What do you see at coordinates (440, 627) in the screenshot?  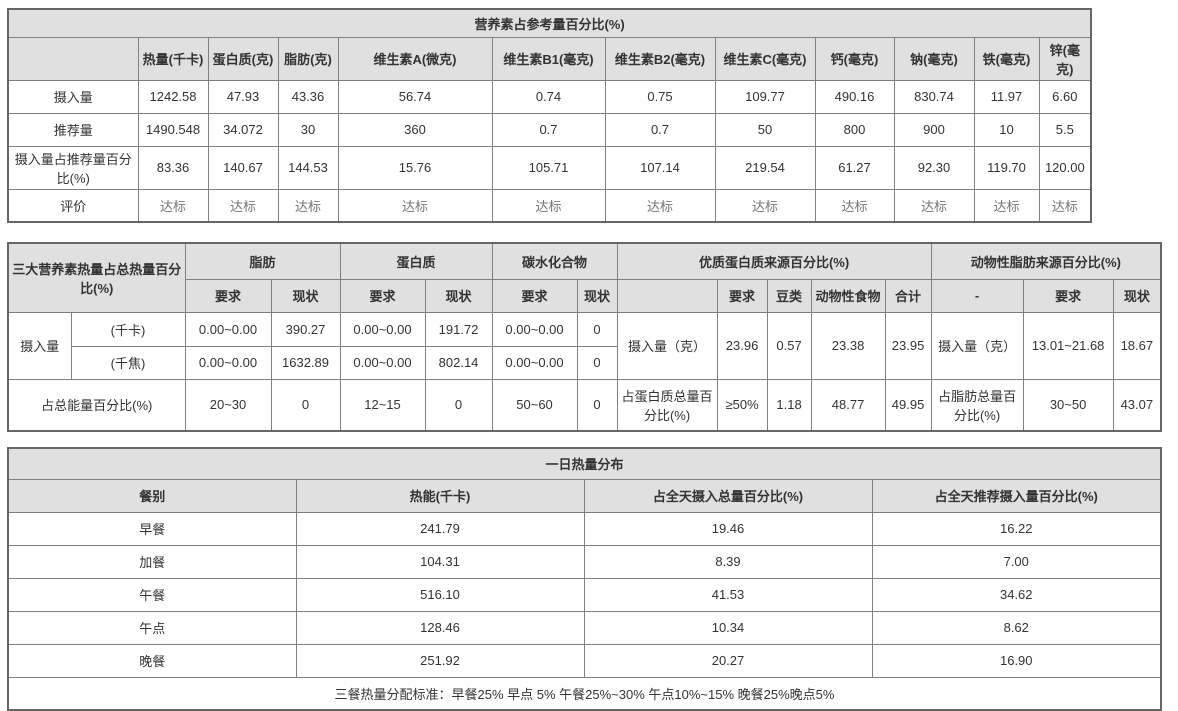 I see `value-cell: 128.46` at bounding box center [440, 627].